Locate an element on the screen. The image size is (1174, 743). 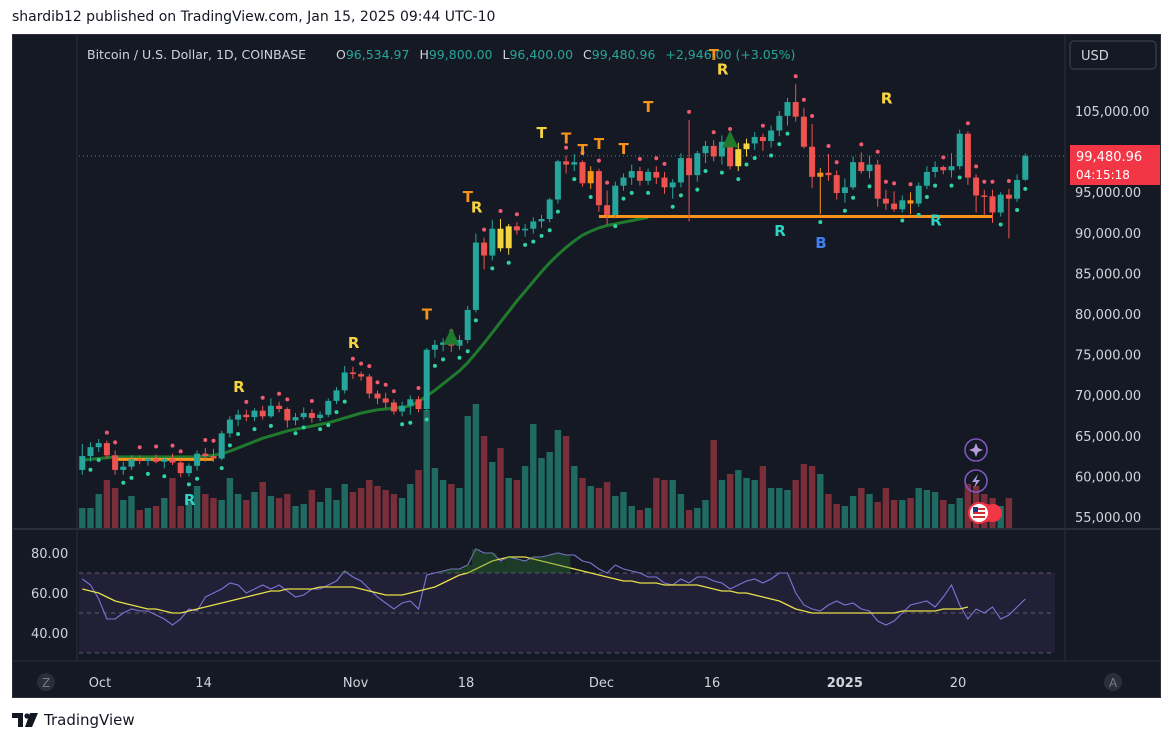
time-tick-label: Oct is located at coordinates (100, 683).